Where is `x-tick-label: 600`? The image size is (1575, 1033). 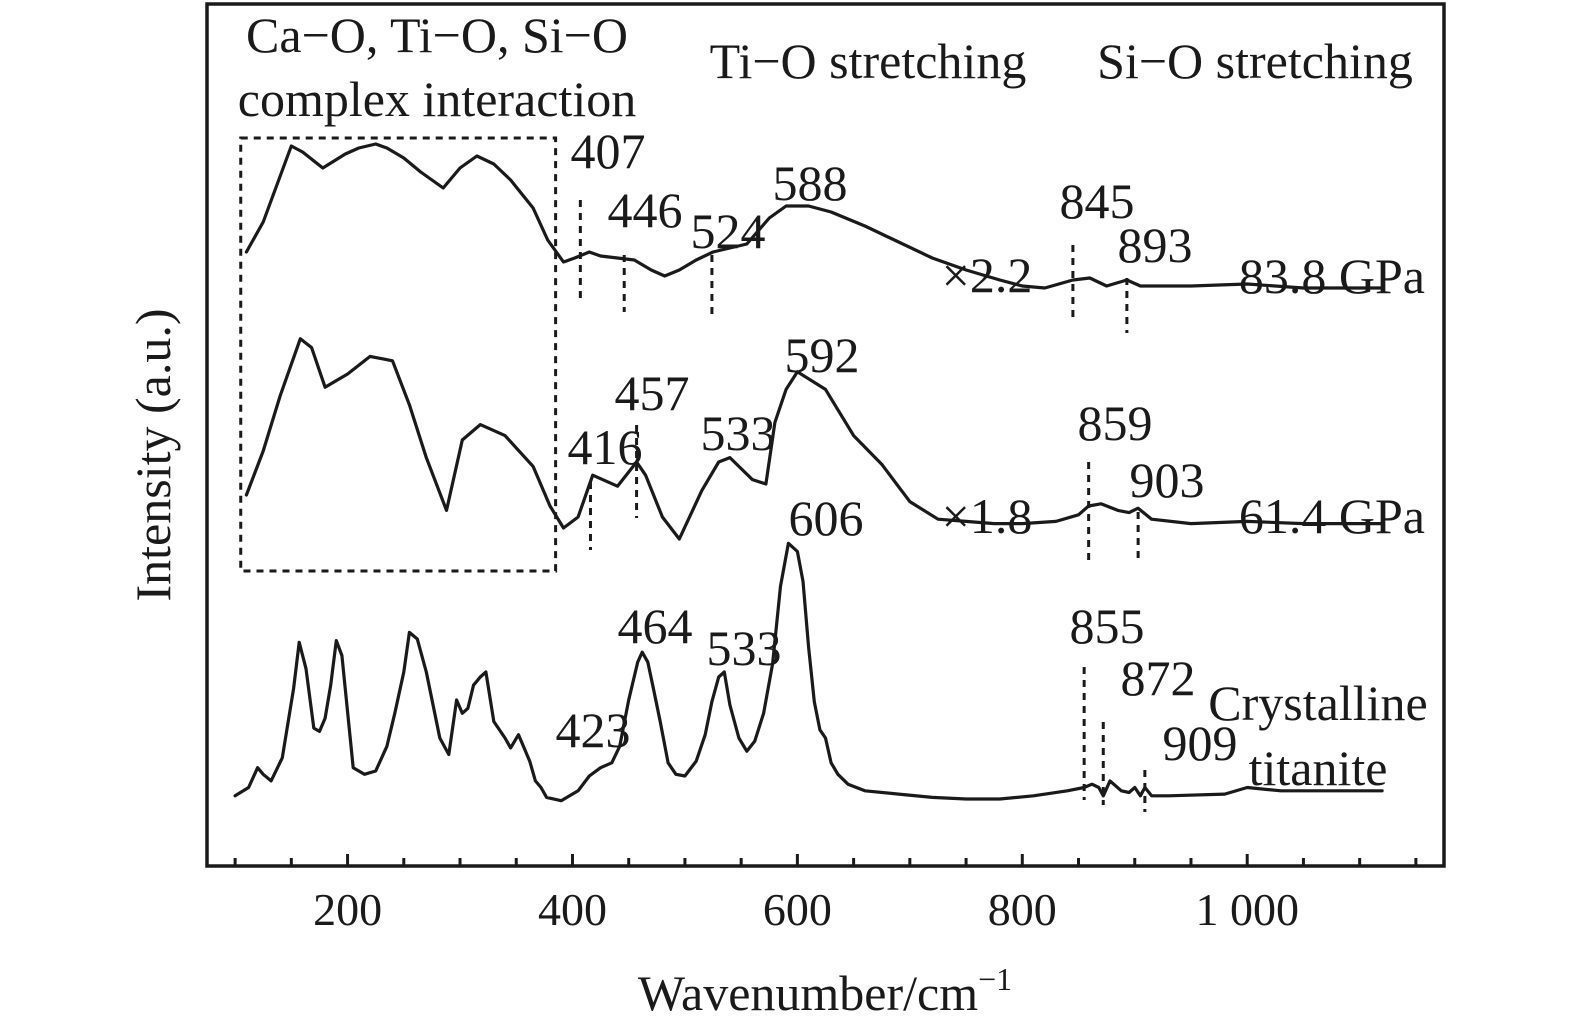 x-tick-label: 600 is located at coordinates (797, 909).